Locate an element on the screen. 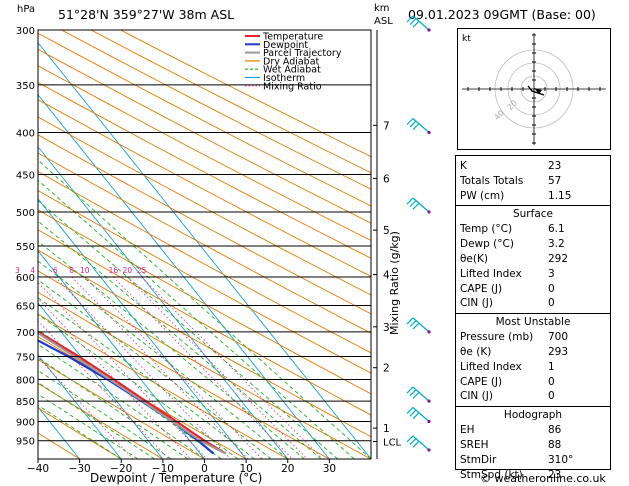  pressure-tick-label: 750 is located at coordinates (25, 357).